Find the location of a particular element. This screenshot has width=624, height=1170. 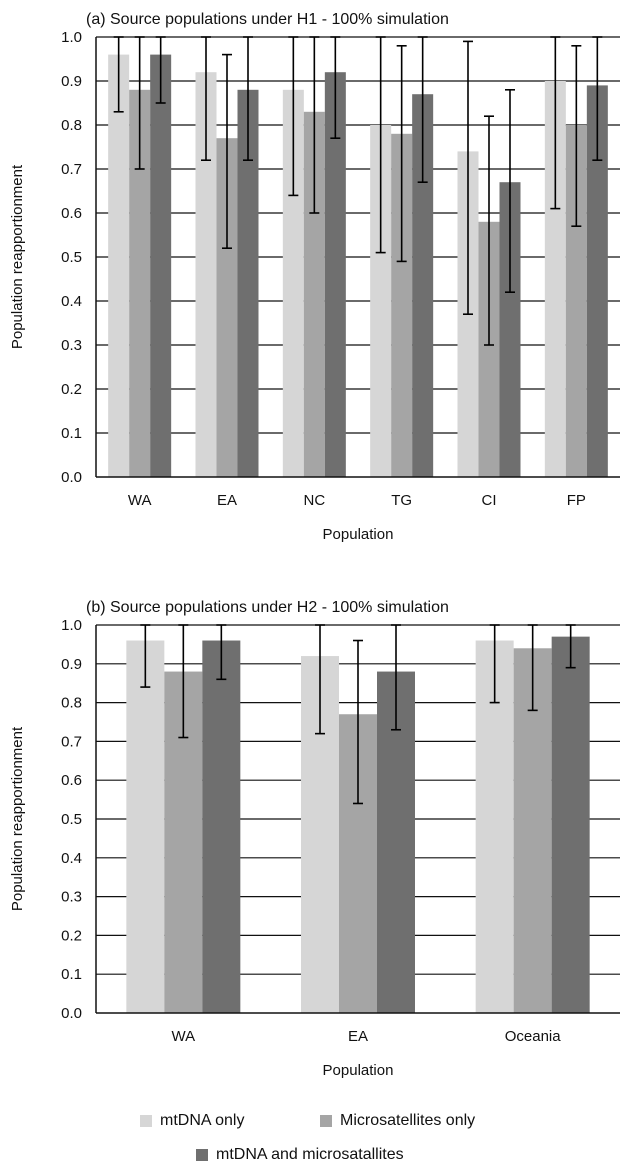

x-tick-label: Oceania is located at coordinates (533, 1036).